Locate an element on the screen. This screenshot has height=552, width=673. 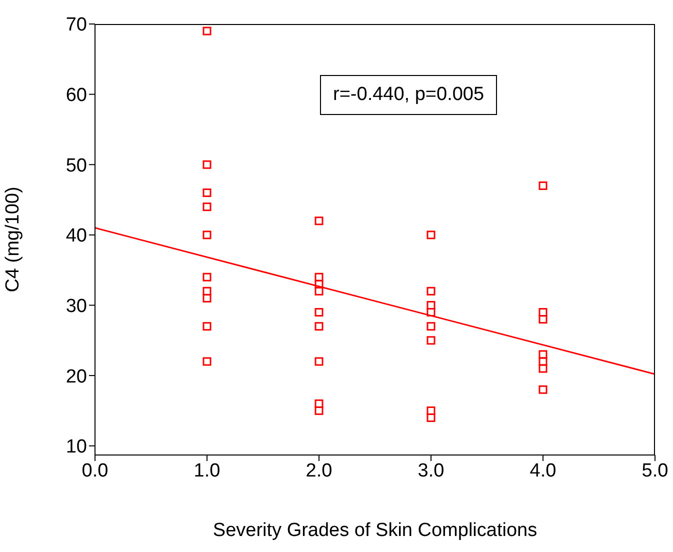
y-tick-label: 30 is located at coordinates (76, 306).